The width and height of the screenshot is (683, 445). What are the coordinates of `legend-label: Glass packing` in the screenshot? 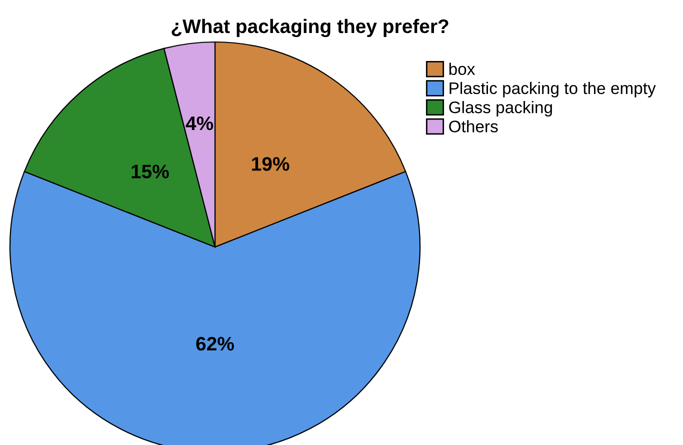 It's located at (500, 109).